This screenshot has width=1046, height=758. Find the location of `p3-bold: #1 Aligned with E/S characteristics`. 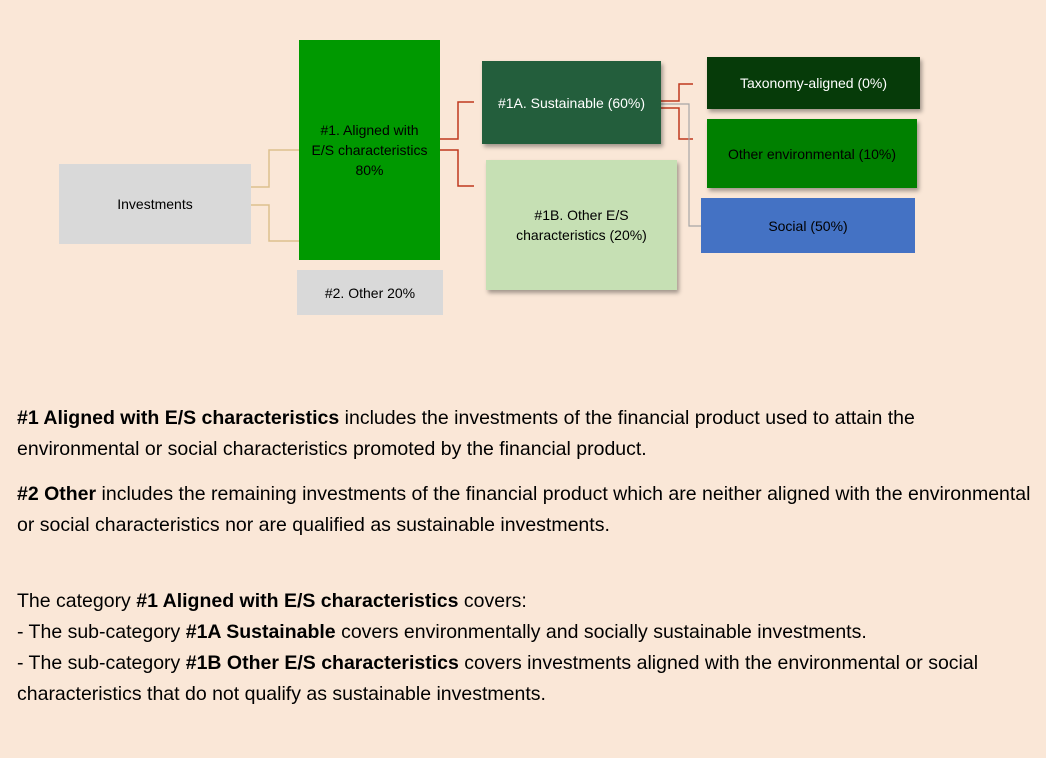

p3-bold: #1 Aligned with E/S characteristics is located at coordinates (297, 601).